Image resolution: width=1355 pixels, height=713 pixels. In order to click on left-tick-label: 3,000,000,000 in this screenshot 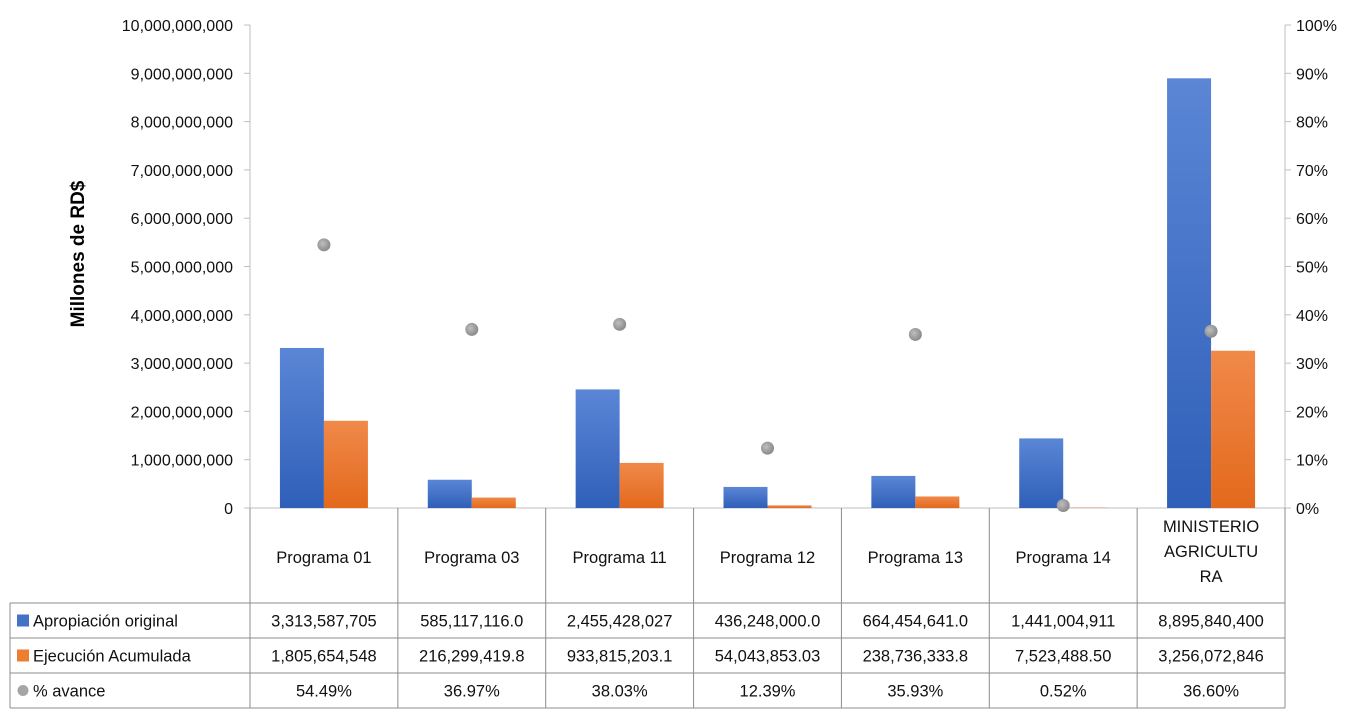, I will do `click(182, 364)`.